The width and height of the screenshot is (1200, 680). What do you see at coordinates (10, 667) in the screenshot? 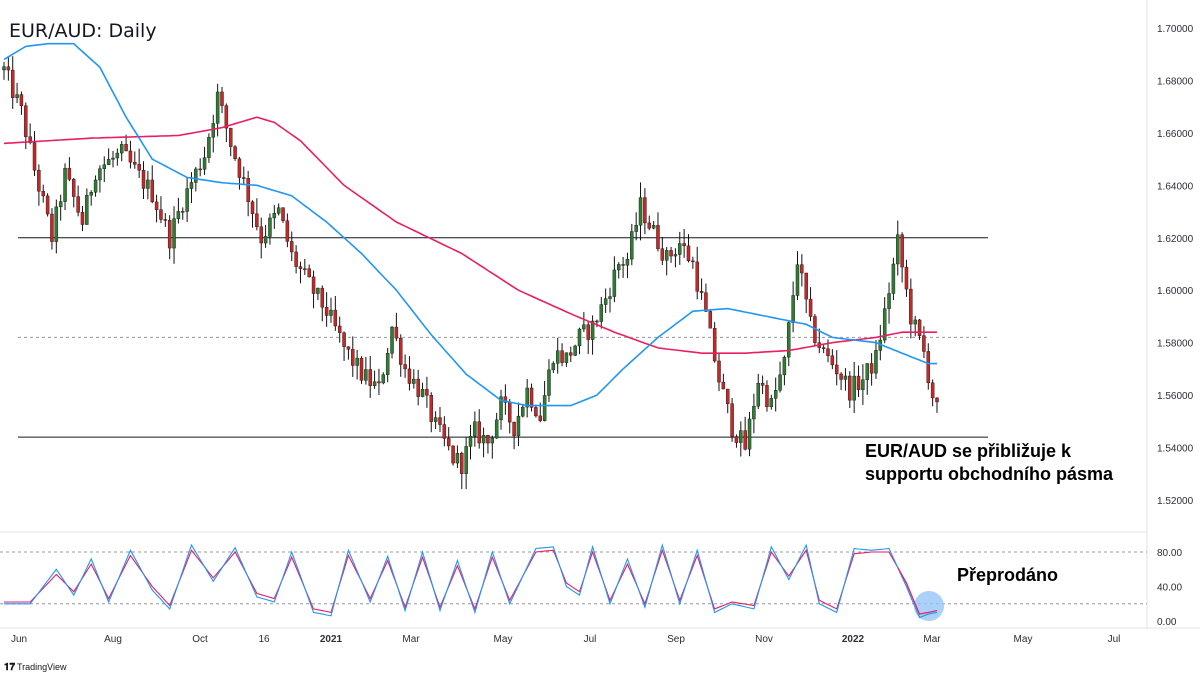
I see `tradingview-logo-icon: 𝟏𝟕` at bounding box center [10, 667].